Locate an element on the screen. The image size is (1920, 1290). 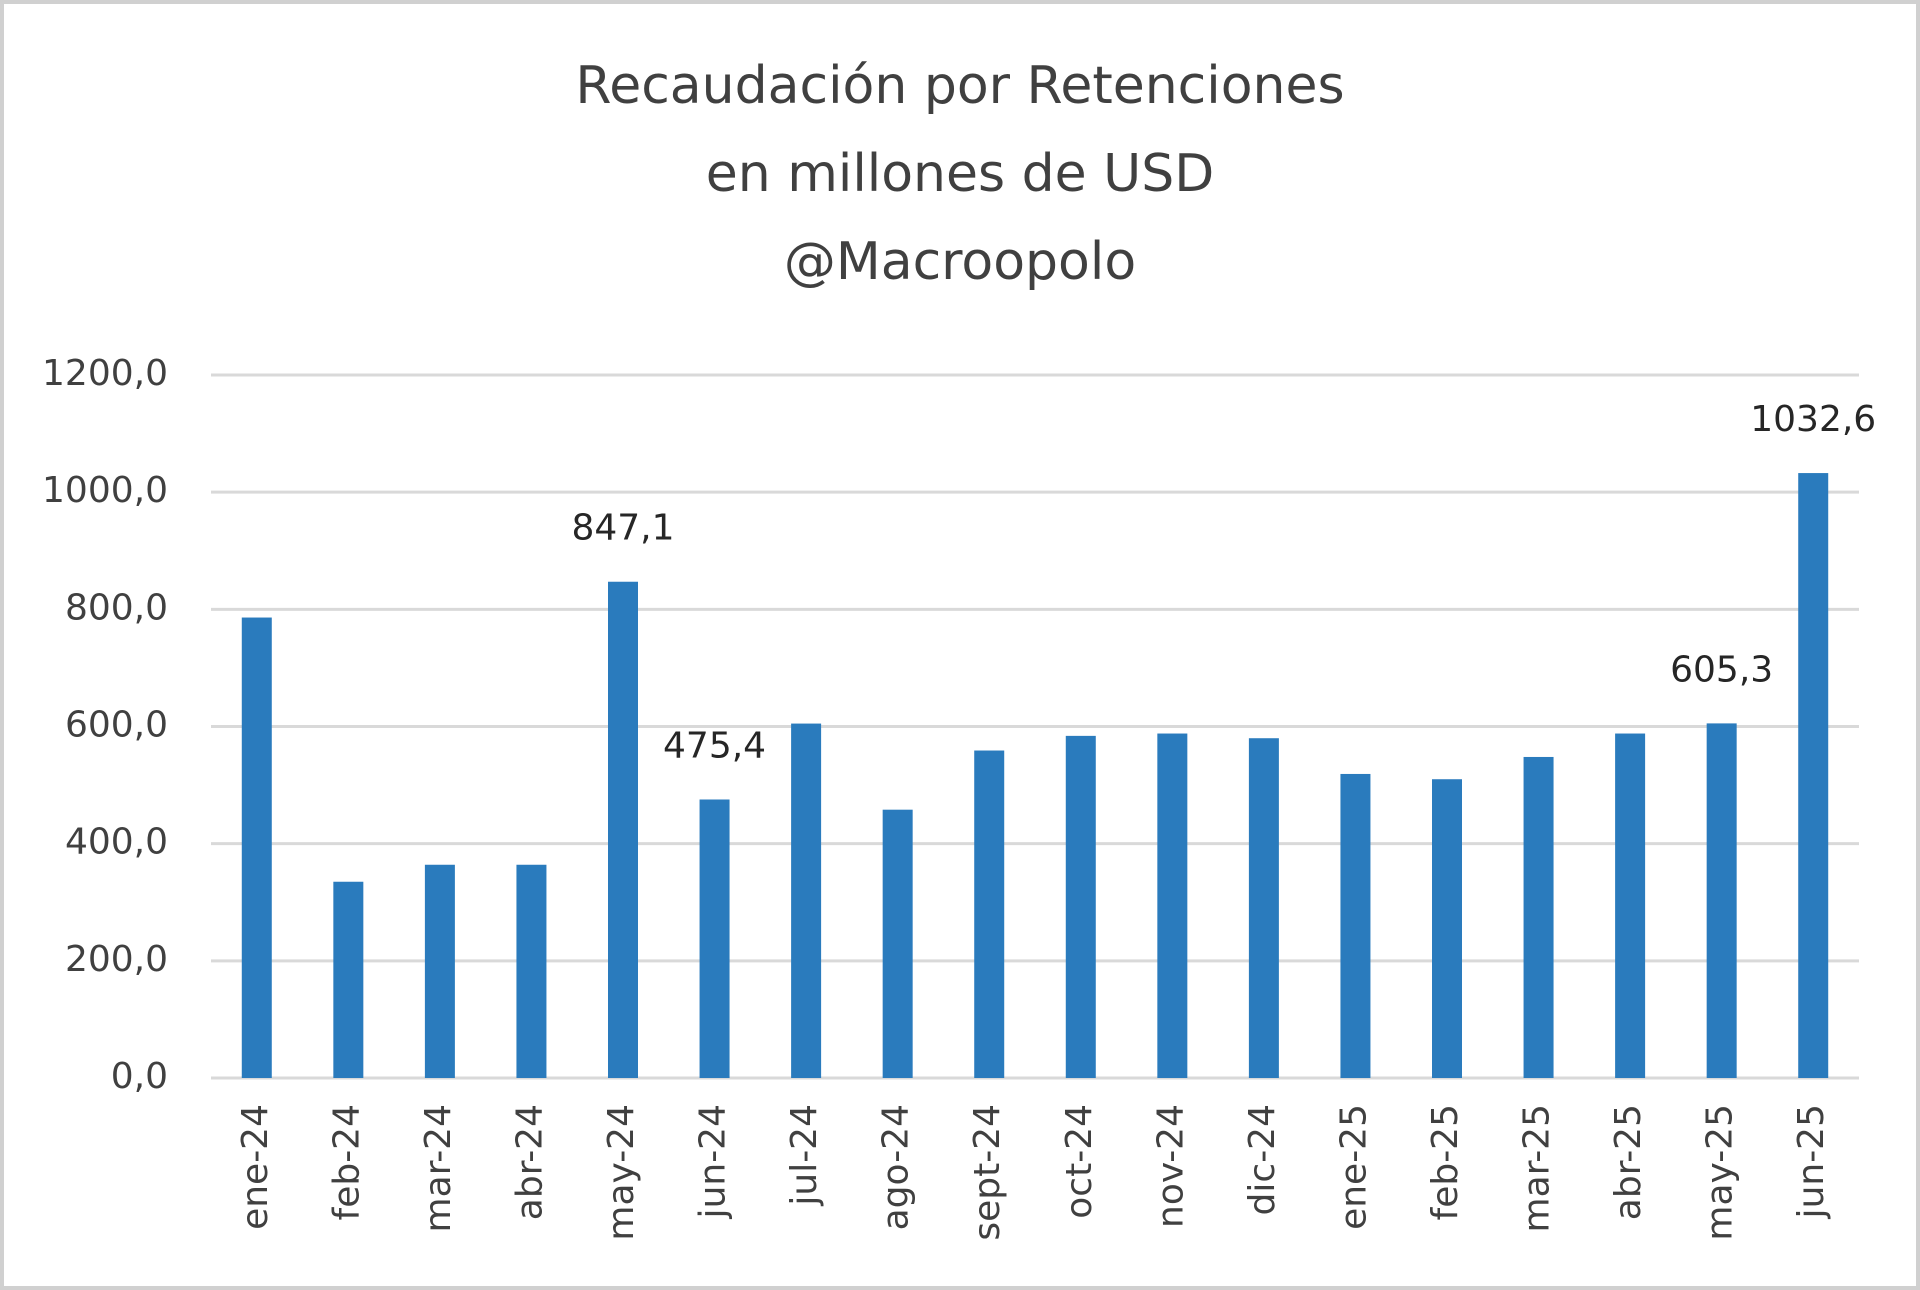
x-tick-label: ene-25 is located at coordinates (1353, 1167).